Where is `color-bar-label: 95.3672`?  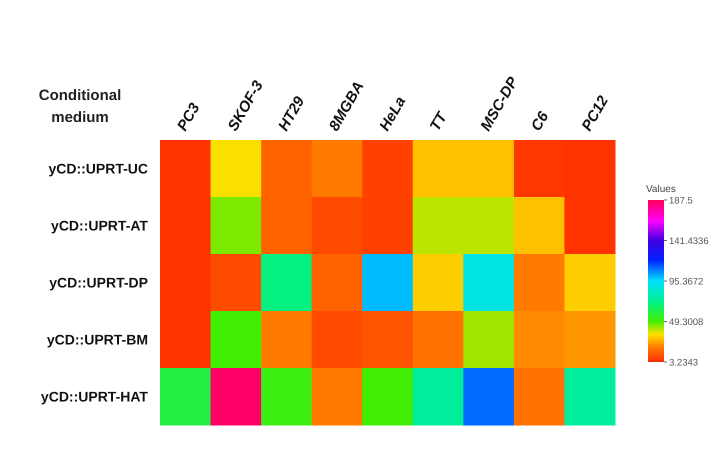 color-bar-label: 95.3672 is located at coordinates (686, 282).